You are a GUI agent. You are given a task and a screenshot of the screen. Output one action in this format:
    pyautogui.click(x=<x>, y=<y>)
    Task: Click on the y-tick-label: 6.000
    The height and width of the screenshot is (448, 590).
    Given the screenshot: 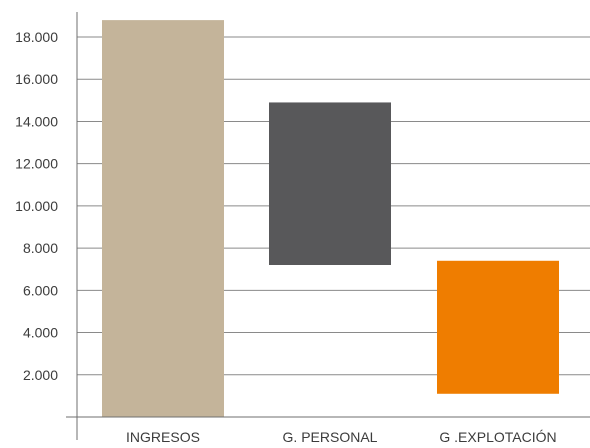 What is the action you would take?
    pyautogui.click(x=40, y=290)
    